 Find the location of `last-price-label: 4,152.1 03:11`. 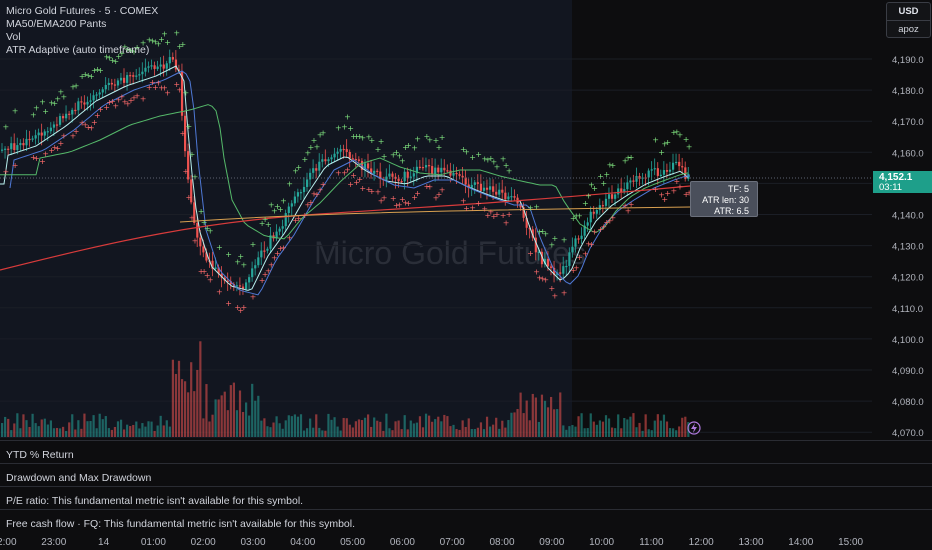

last-price-label: 4,152.1 03:11 is located at coordinates (902, 182).